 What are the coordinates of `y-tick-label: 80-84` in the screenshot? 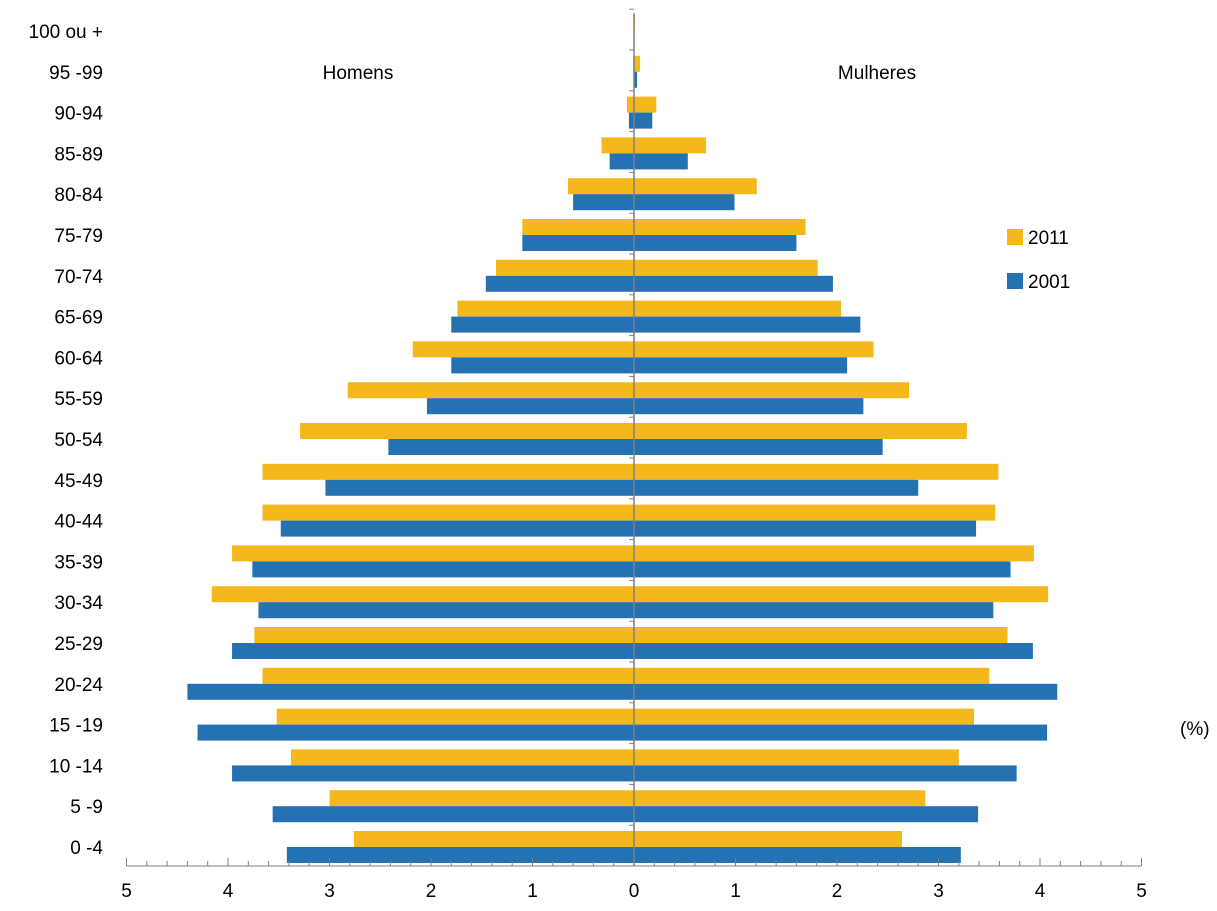 It's located at (78, 195).